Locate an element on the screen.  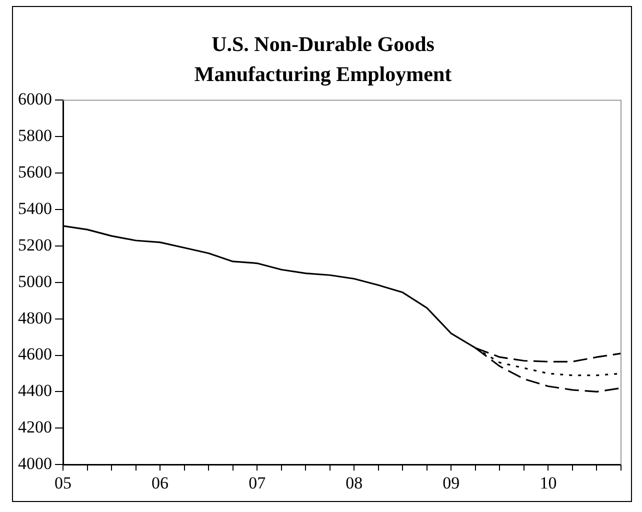
y-tick-label: 4200 is located at coordinates (35, 427).